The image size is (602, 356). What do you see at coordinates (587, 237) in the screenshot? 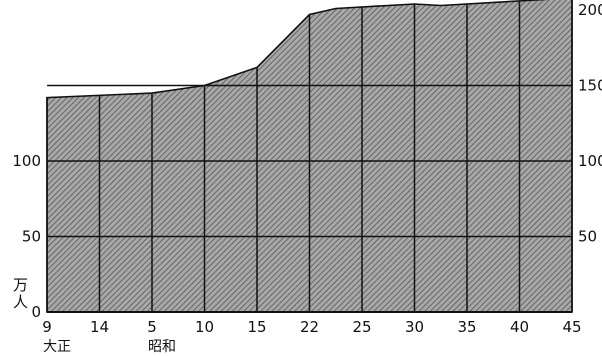
I see `y-tick-label-right: 50` at bounding box center [587, 237].